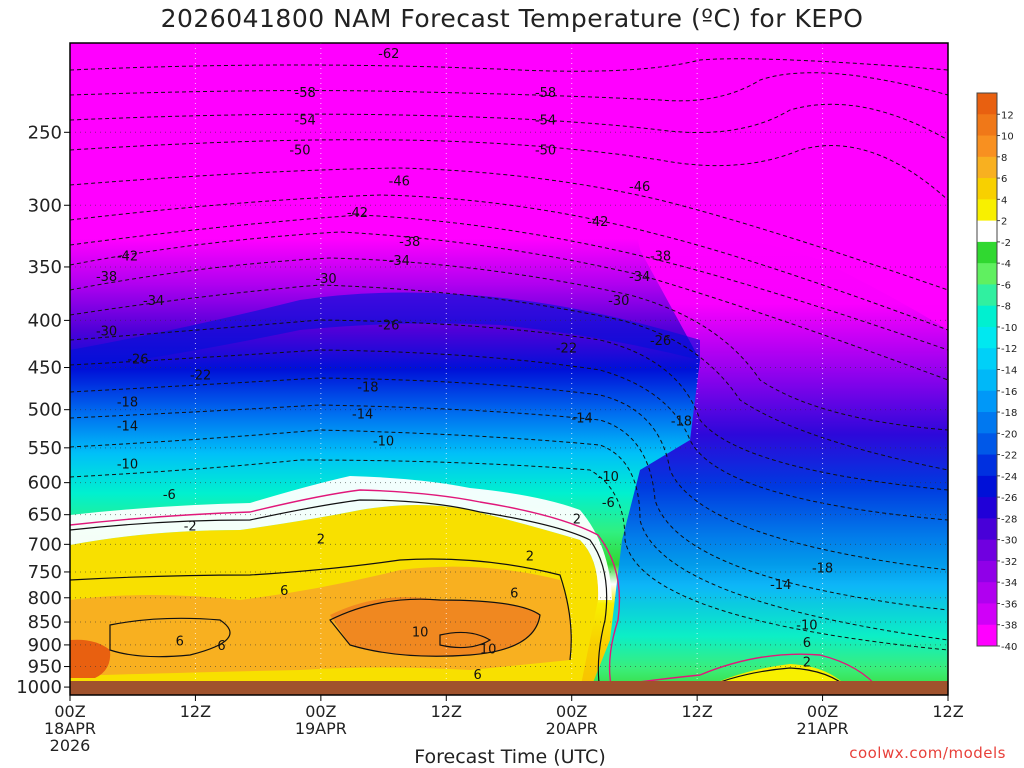 This screenshot has width=1024, height=768. I want to click on contour-label: -18, so click(681, 422).